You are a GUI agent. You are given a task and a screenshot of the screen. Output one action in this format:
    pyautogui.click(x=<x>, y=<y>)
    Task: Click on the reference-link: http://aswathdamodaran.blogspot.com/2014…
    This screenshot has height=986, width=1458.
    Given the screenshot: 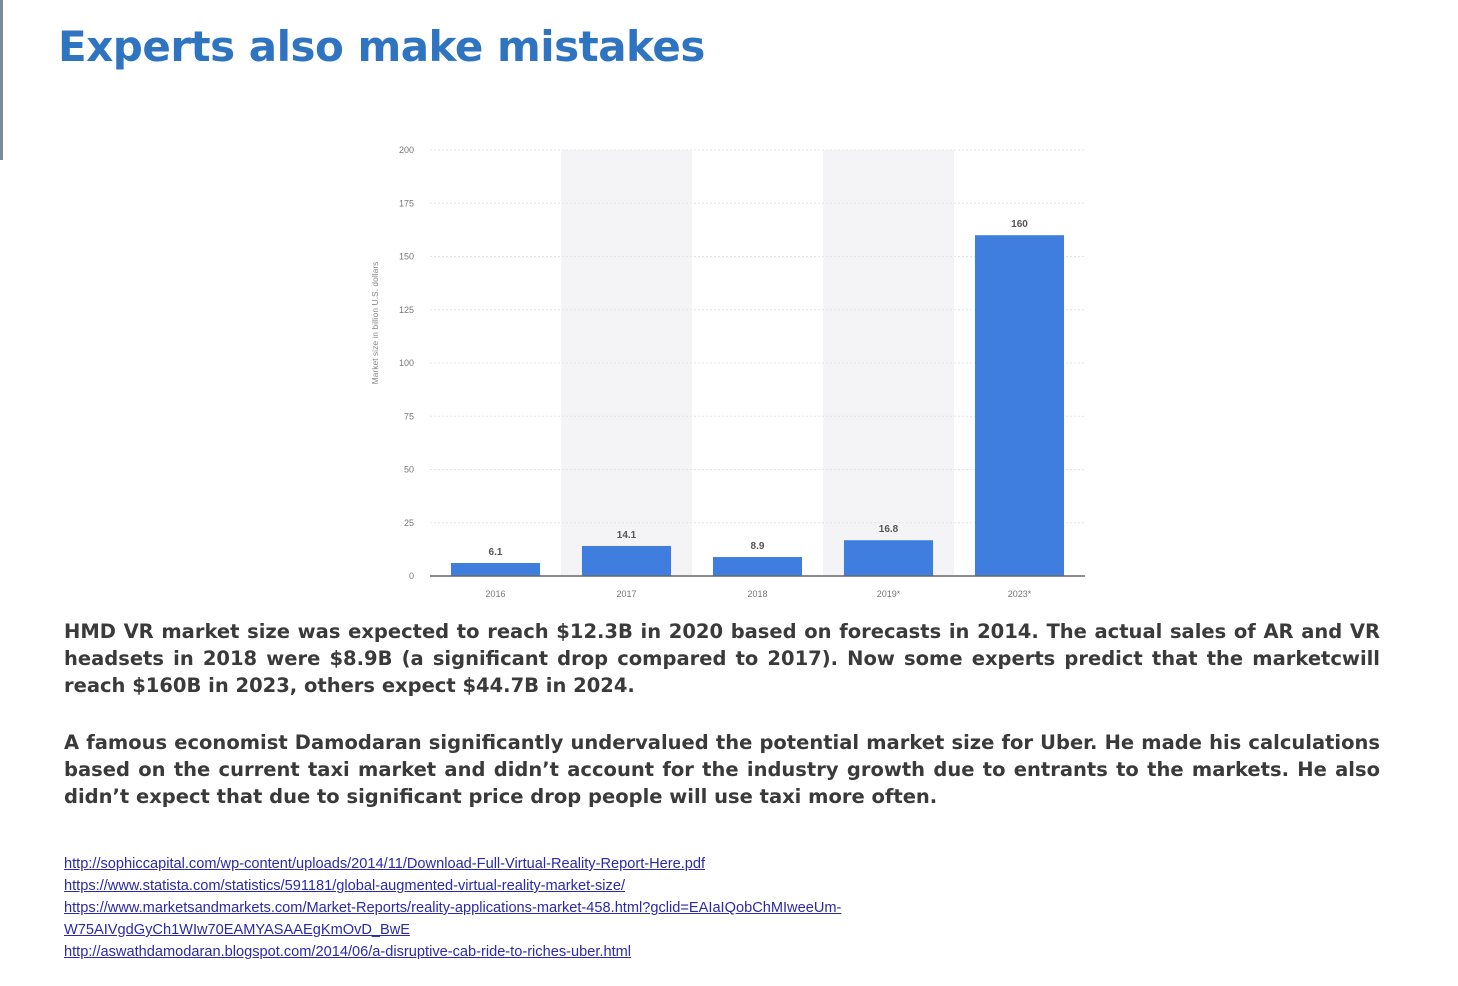 What is the action you would take?
    pyautogui.click(x=348, y=952)
    